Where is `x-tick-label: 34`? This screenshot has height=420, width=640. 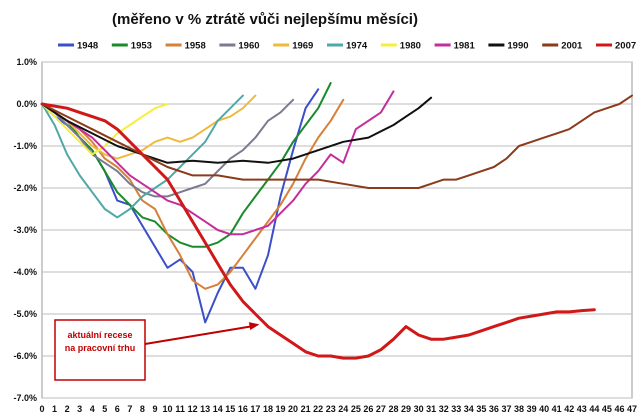 x-tick-label: 34 is located at coordinates (469, 409).